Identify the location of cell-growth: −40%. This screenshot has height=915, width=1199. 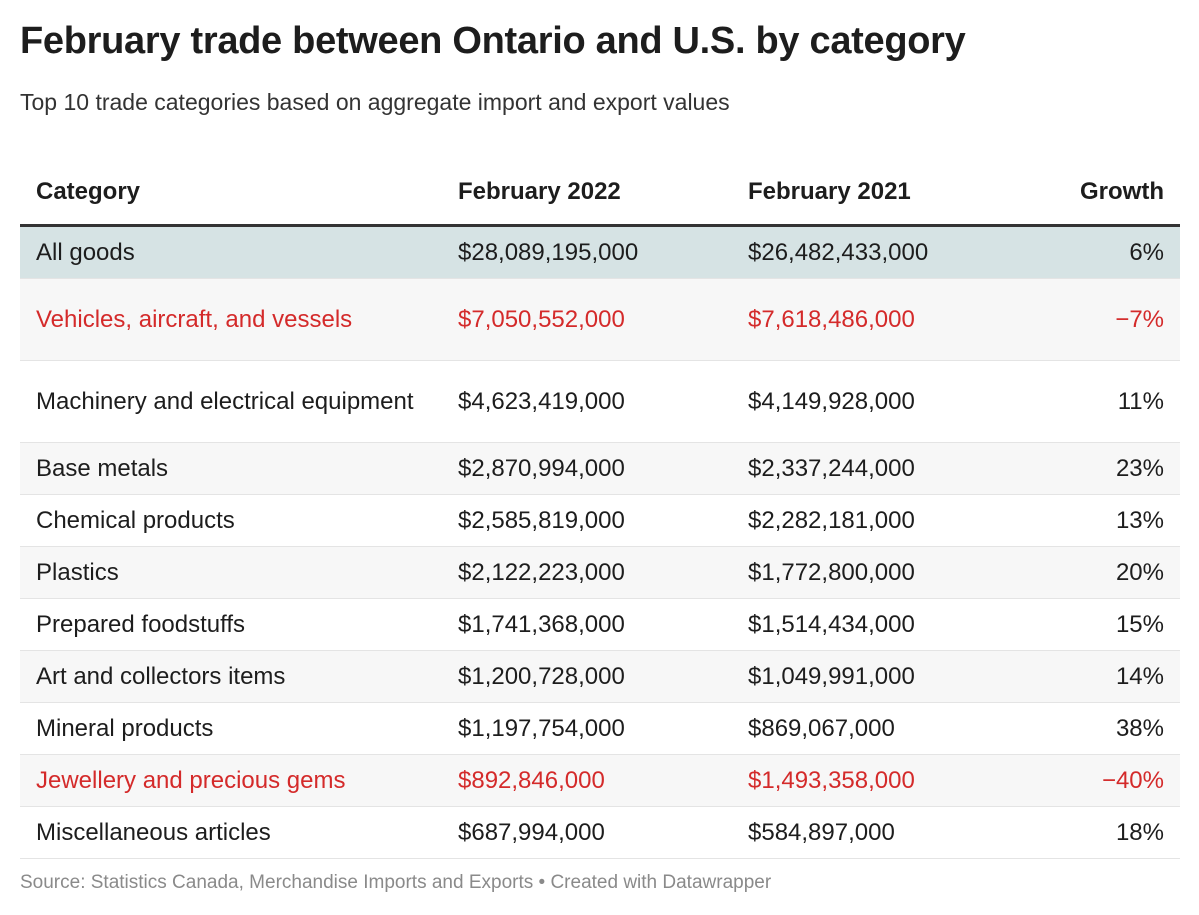
(1101, 780).